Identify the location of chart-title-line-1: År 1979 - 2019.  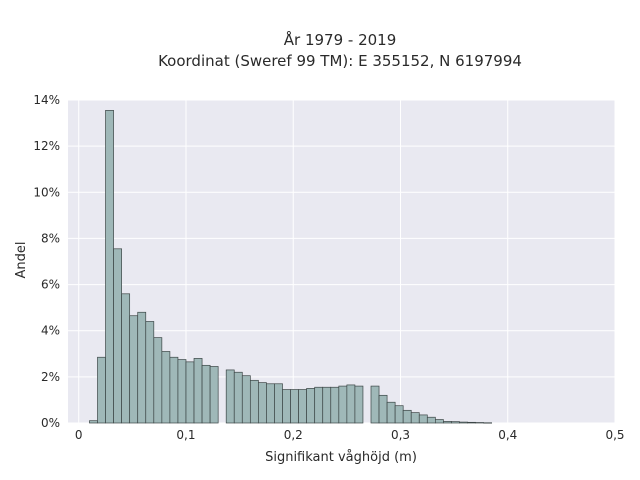
(340, 39).